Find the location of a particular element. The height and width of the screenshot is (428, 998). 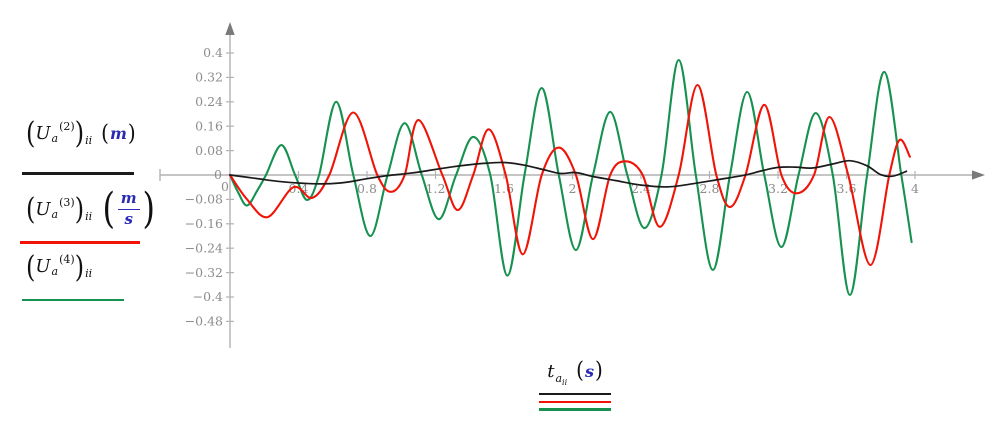

xlabel-sub: aii is located at coordinates (561, 379).